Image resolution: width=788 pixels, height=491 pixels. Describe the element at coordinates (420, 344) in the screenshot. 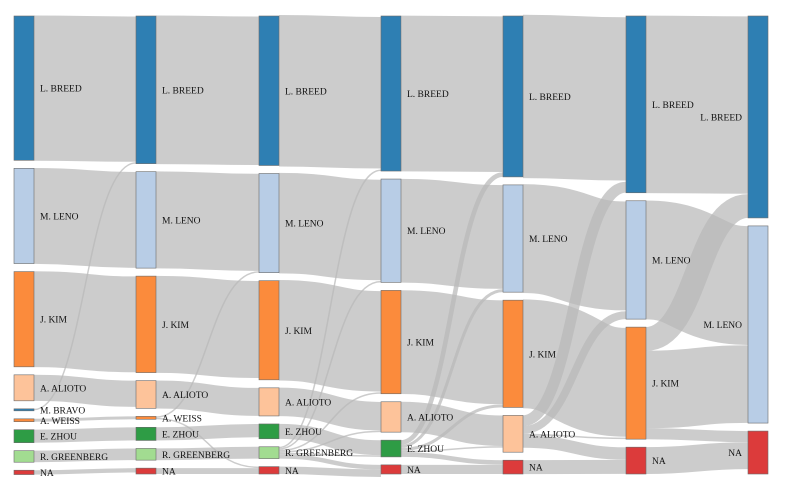

I see `label-kim-round-4: J. KIM` at that location.